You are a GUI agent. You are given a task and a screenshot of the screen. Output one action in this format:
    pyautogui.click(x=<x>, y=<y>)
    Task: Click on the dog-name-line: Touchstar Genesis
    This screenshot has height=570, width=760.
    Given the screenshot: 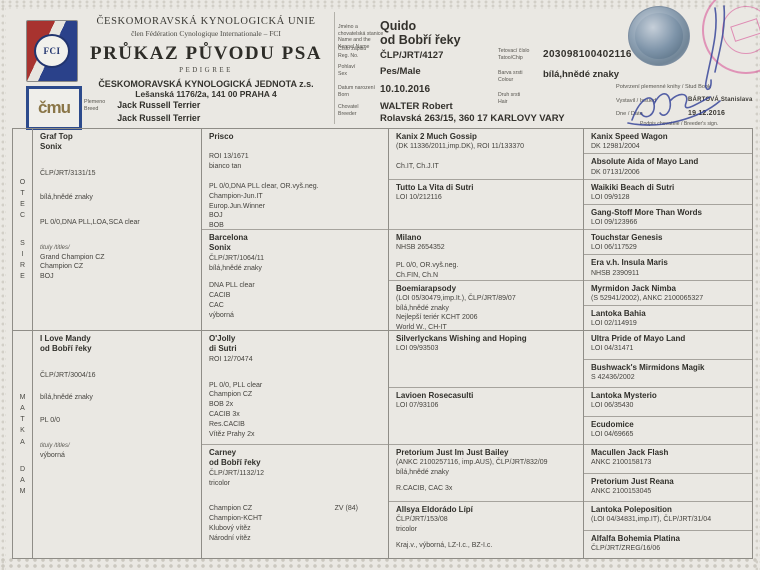 What is the action you would take?
    pyautogui.click(x=627, y=237)
    